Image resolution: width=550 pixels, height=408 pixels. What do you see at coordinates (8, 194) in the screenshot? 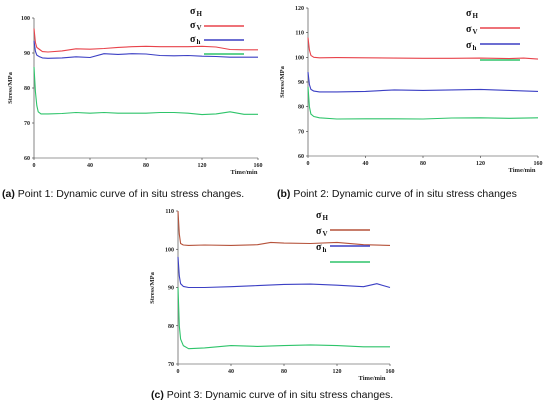
I see `caption-a-label: (a)` at bounding box center [8, 194].